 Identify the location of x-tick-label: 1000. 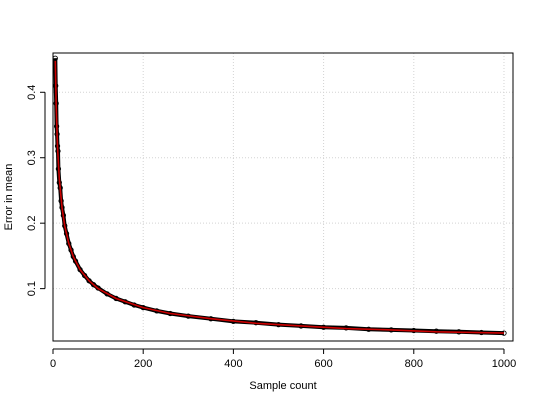
(504, 364).